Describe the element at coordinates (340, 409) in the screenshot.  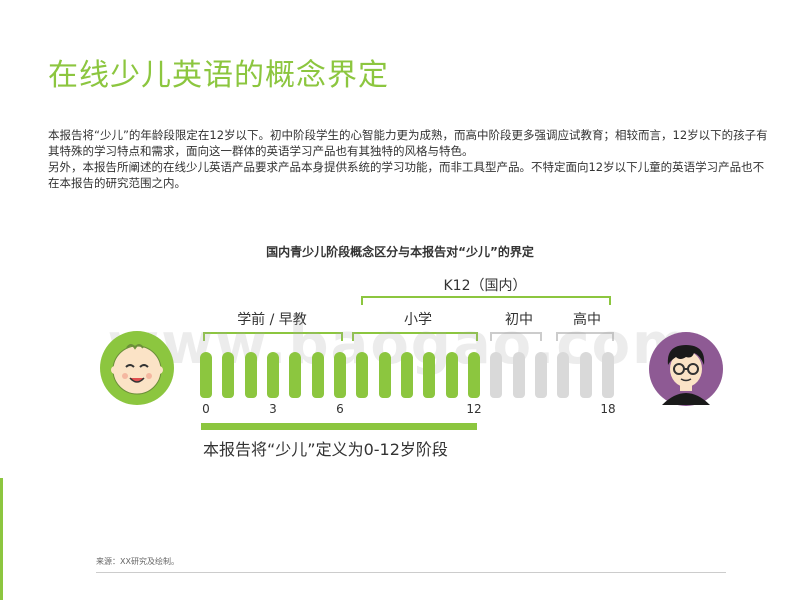
I see `tick-label-6: 6` at that location.